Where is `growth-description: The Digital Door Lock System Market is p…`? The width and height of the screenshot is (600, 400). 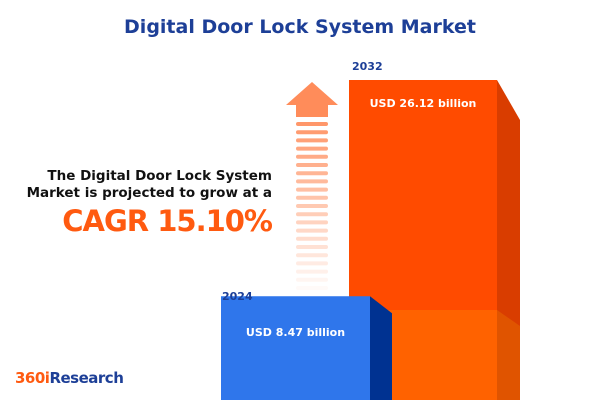
growth-description: The Digital Door Lock System Market is p… is located at coordinates (149, 184).